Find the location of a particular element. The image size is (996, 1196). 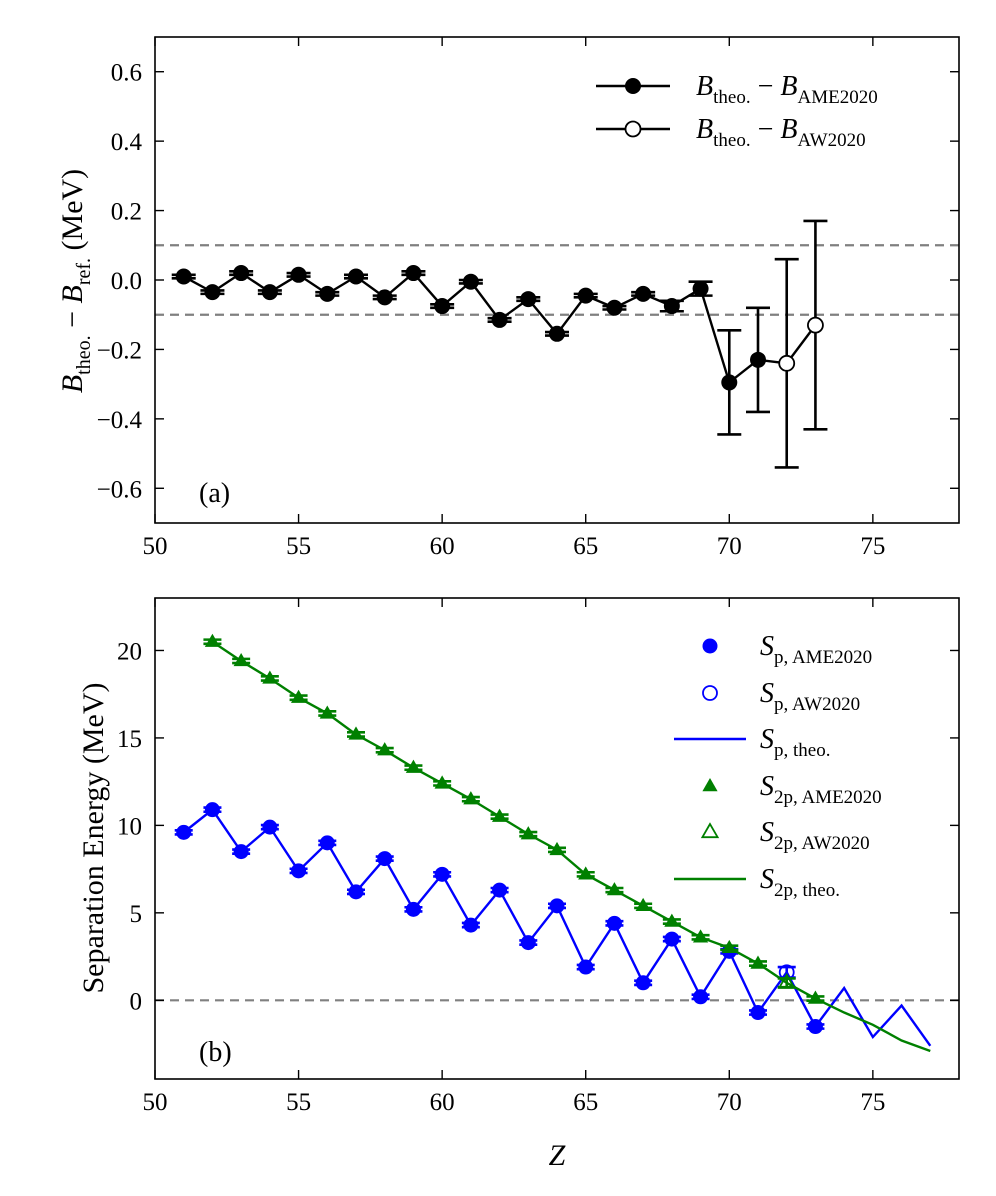

legend-label: S2p, AME2020 is located at coordinates (821, 789).